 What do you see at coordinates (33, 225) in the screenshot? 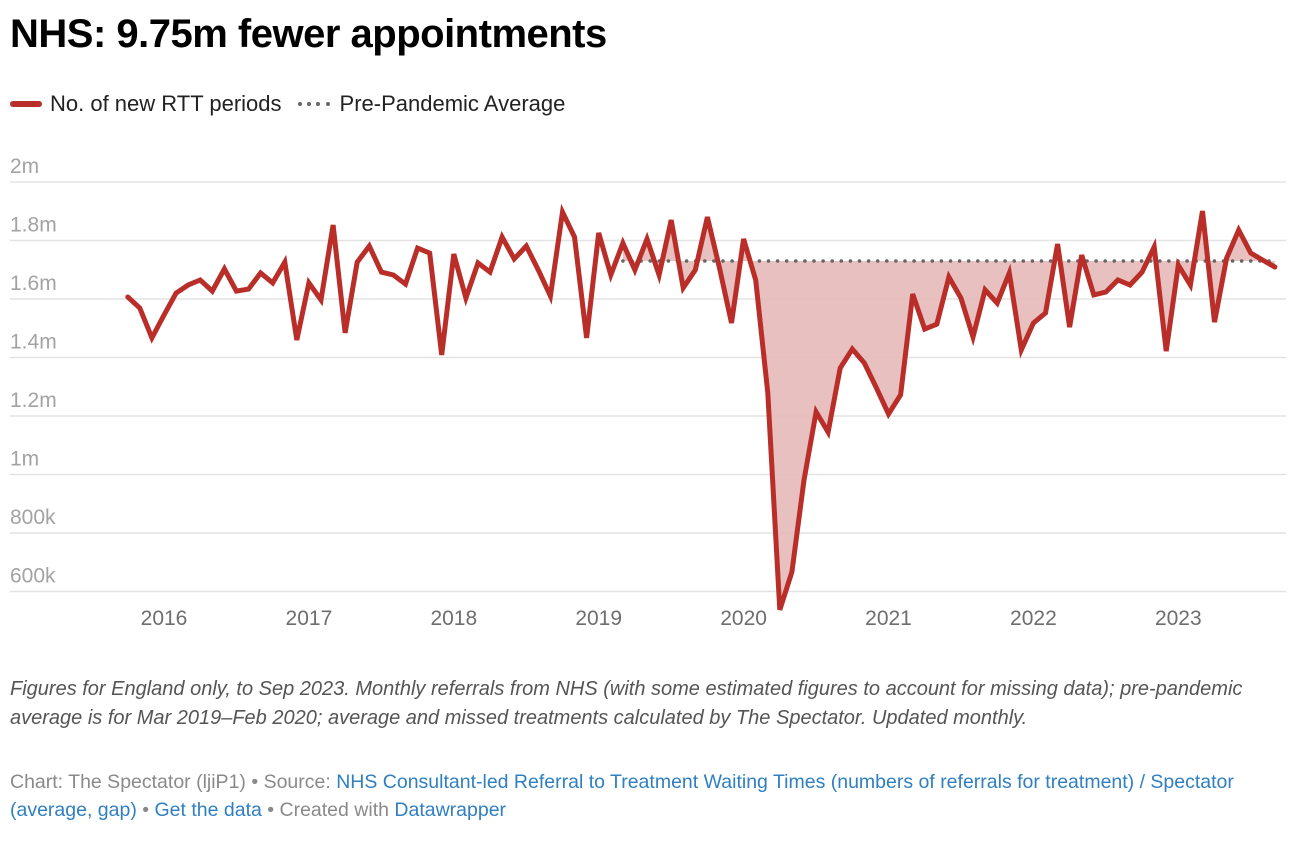
I see `y-tick-label: 1.8m` at bounding box center [33, 225].